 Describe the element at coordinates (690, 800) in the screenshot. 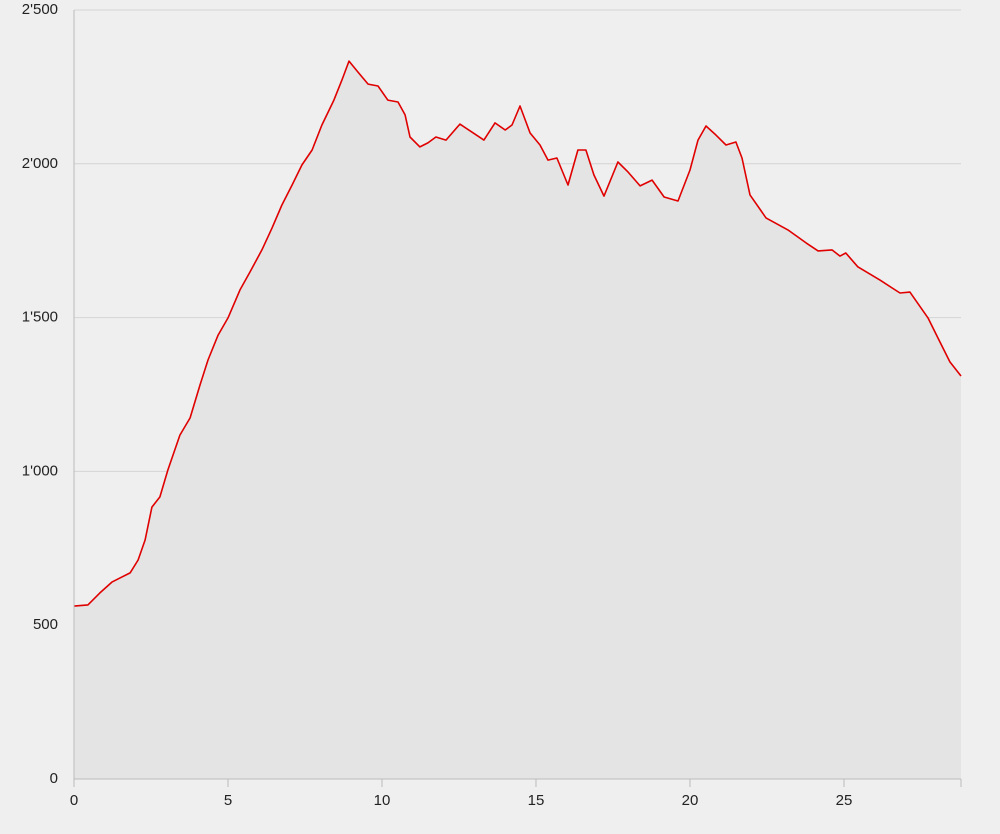

I see `x-tick-label: 20` at that location.